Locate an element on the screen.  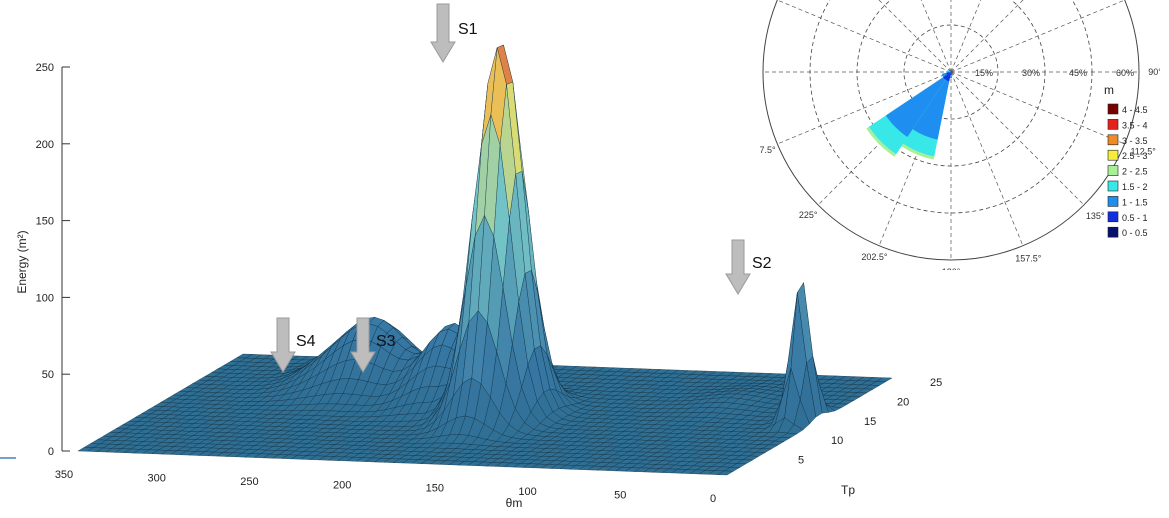
legend-label: 2 - 2.5 is located at coordinates (1135, 172).